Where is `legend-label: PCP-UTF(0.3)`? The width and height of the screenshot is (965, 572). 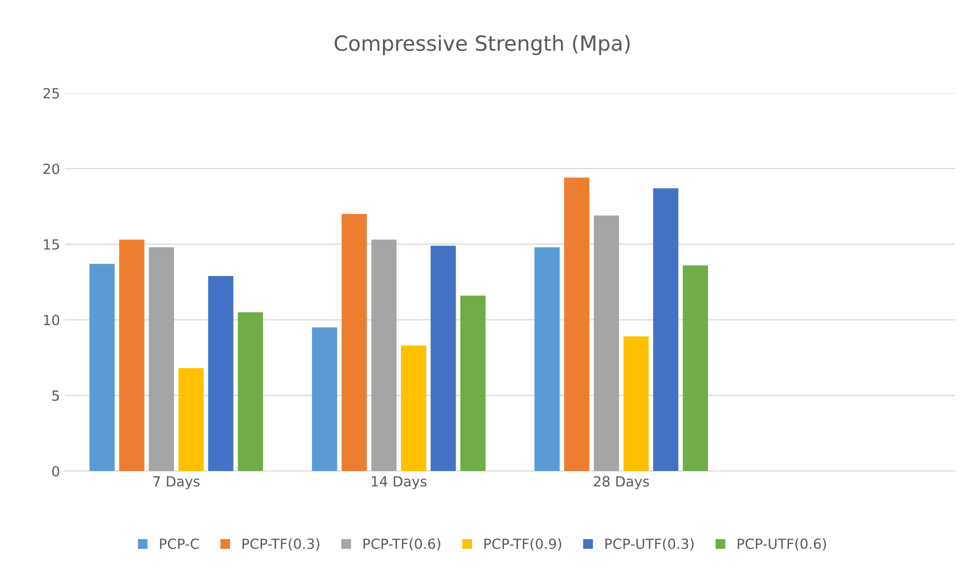
legend-label: PCP-UTF(0.3) is located at coordinates (649, 544).